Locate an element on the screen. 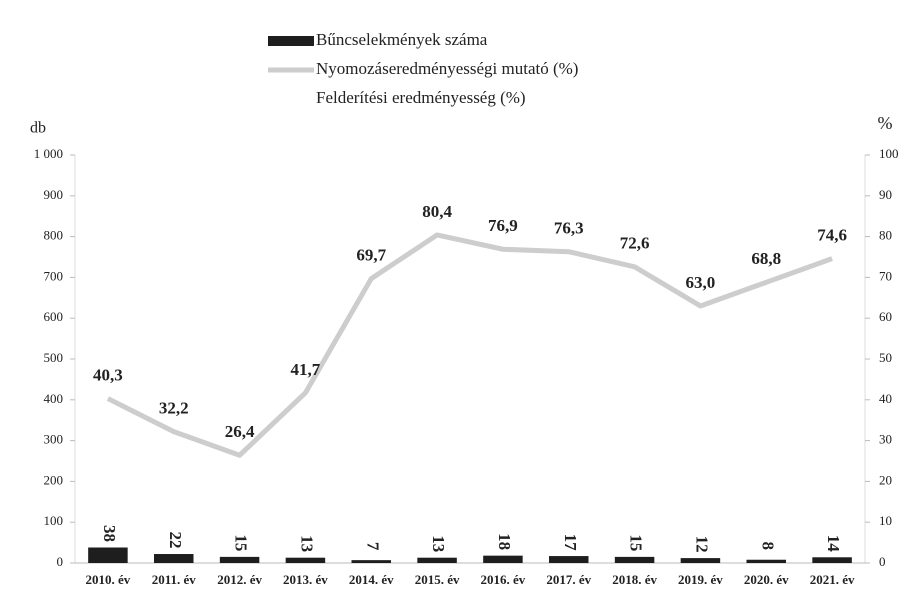 The height and width of the screenshot is (596, 907). bar-value-label: 38 is located at coordinates (109, 533).